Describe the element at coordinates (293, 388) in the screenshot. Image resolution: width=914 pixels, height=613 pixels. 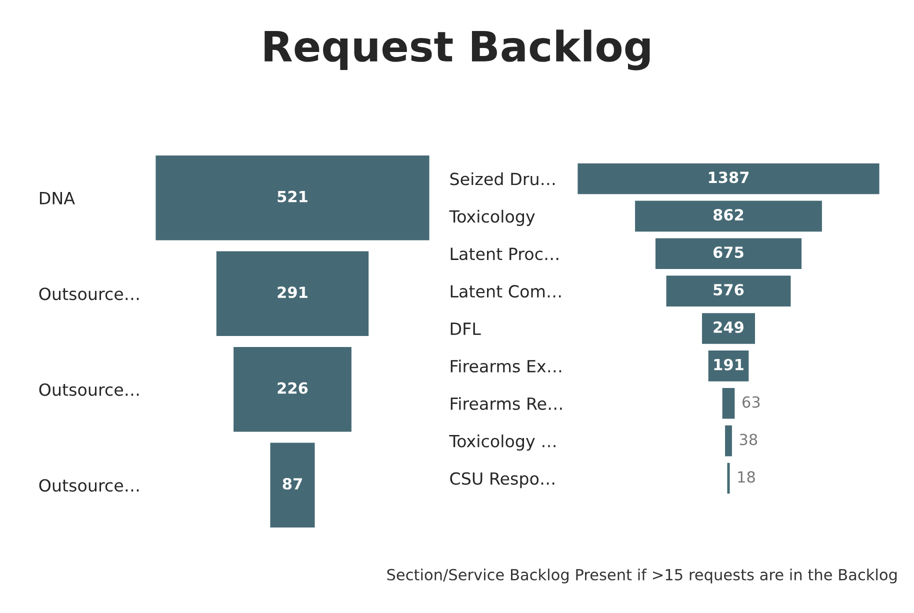
I see `data-label: 226` at that location.